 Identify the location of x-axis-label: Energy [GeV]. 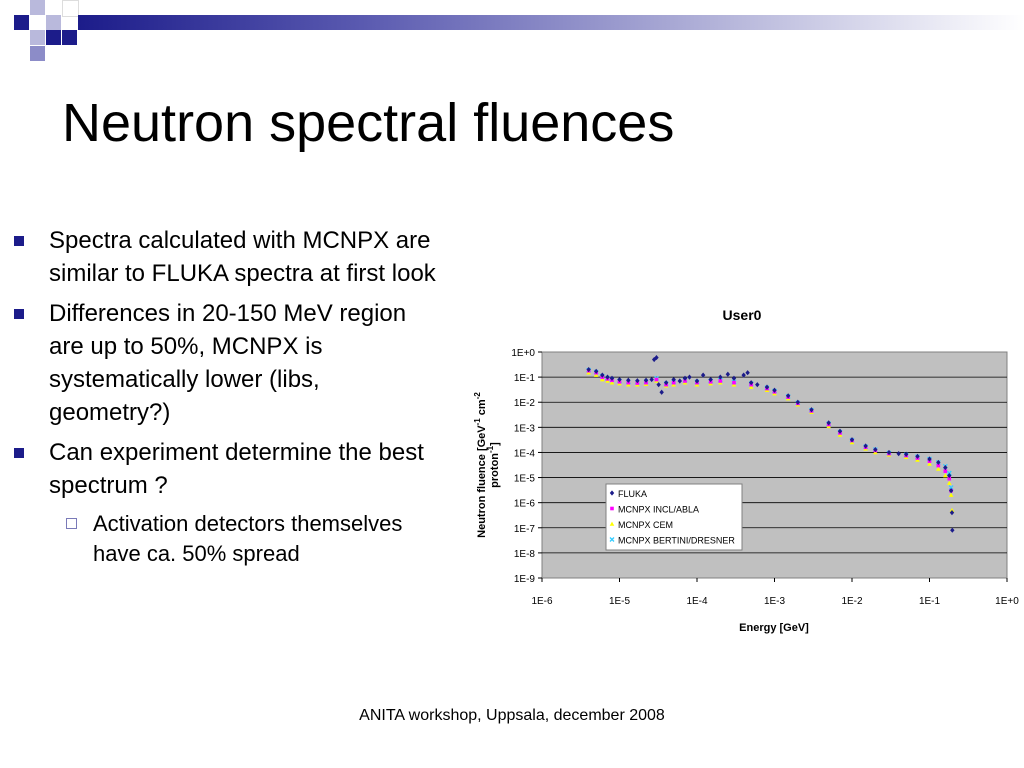
(774, 628).